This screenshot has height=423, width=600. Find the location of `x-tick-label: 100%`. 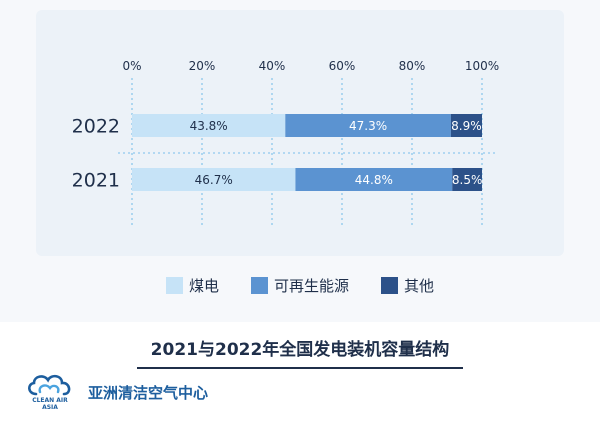

x-tick-label: 100% is located at coordinates (482, 66).